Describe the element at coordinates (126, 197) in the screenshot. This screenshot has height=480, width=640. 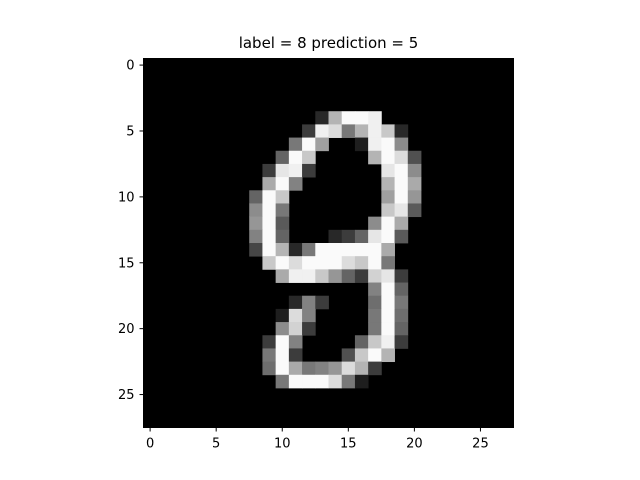
I see `y-tick-label: 10` at that location.